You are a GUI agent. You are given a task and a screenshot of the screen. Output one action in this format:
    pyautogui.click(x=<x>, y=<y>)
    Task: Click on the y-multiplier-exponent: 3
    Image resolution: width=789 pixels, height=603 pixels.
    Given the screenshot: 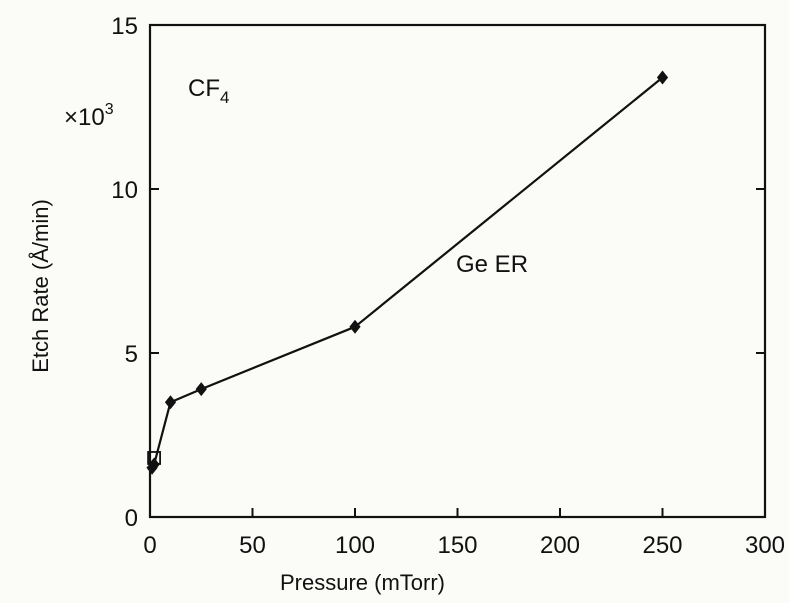 What is the action you would take?
    pyautogui.click(x=109, y=109)
    